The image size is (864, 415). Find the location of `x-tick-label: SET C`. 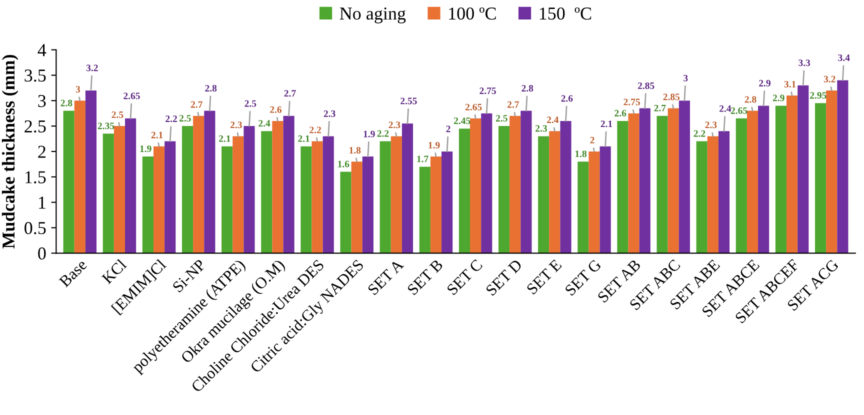

x-tick-label: SET C is located at coordinates (464, 277).